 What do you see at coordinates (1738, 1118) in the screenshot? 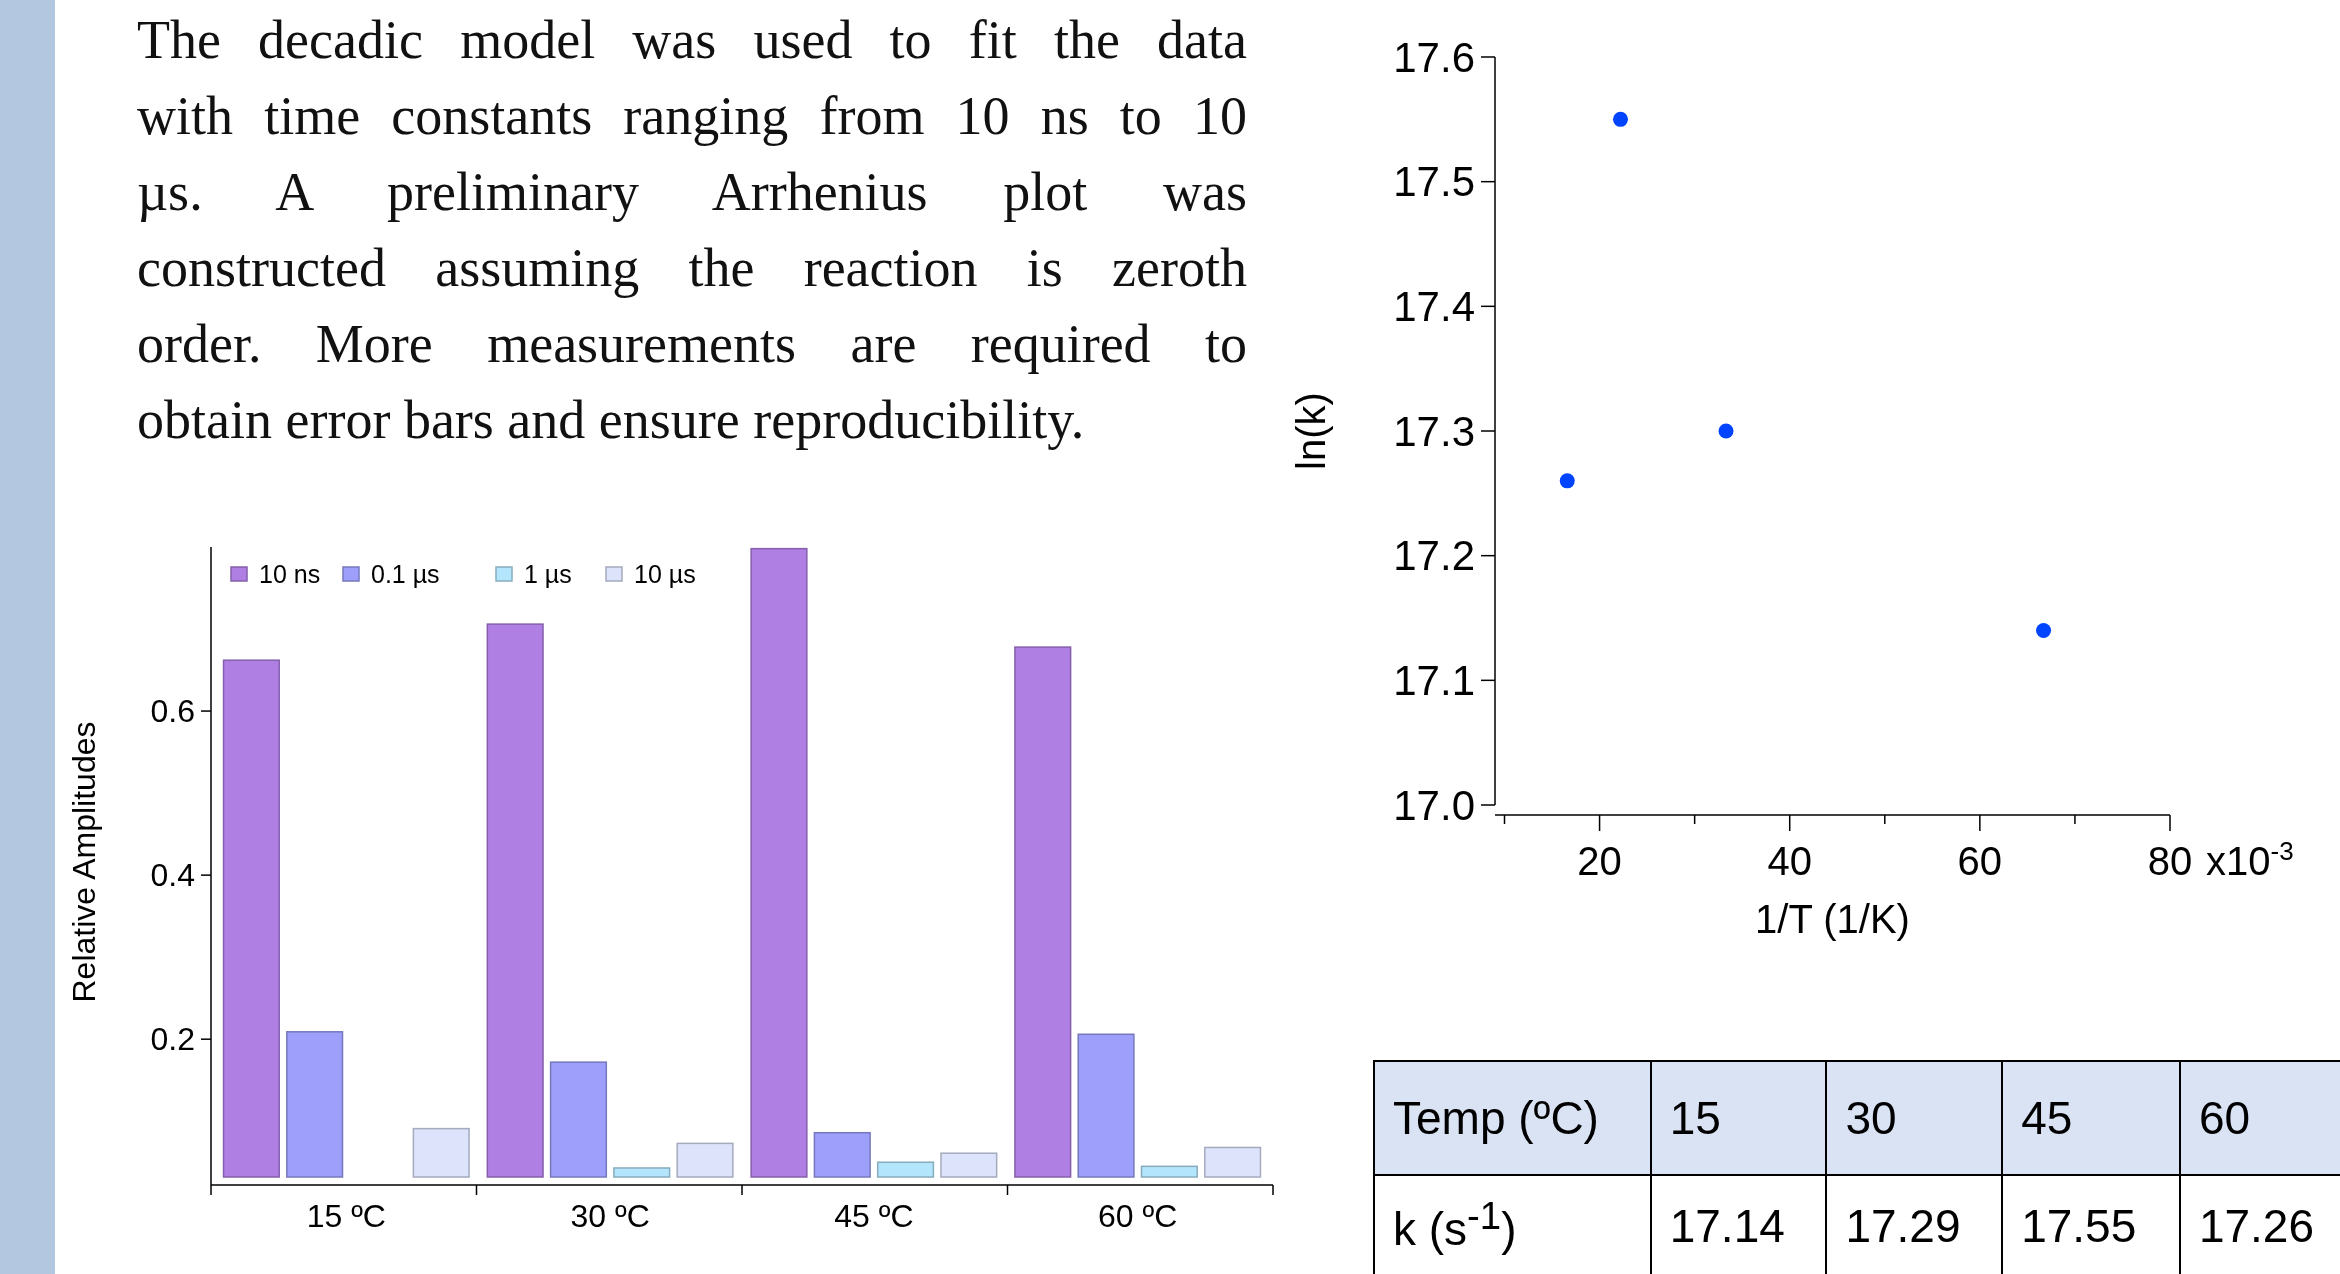
I see `x-tick-label: 15` at bounding box center [1738, 1118].